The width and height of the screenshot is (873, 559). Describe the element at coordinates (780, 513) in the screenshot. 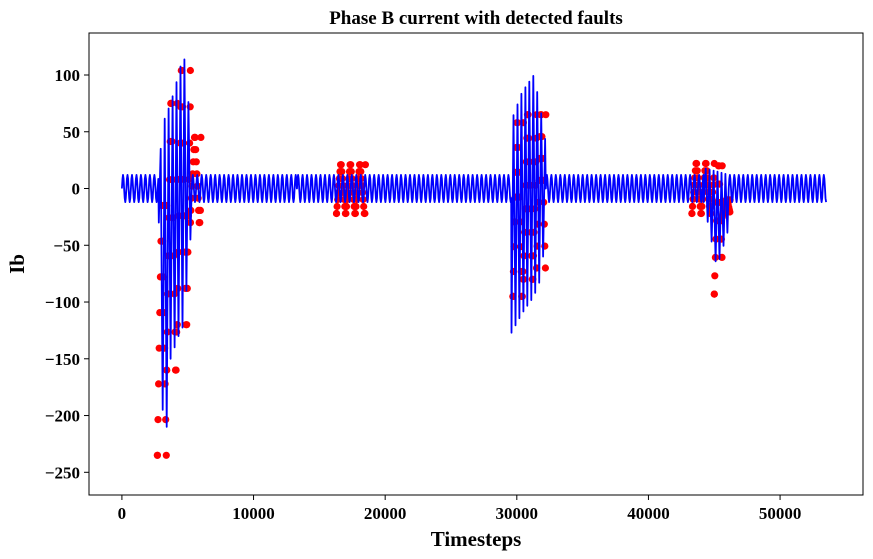

I see `x-tick-label: 50000` at that location.